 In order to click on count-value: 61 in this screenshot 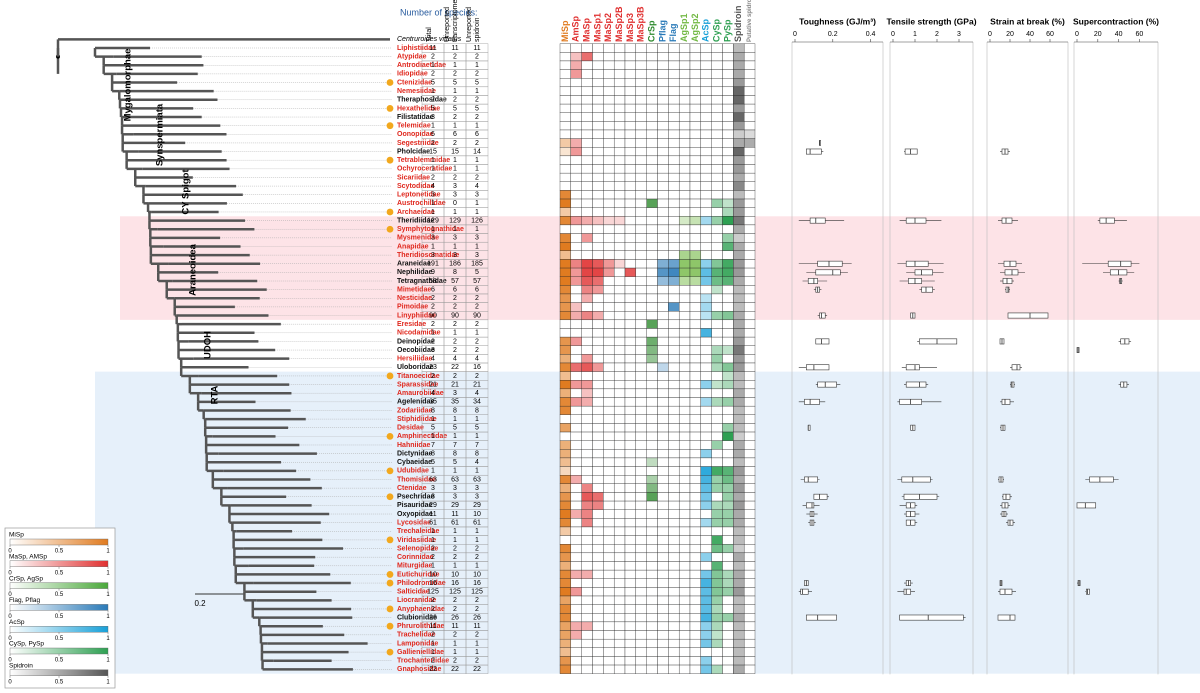, I will do `click(433, 522)`.